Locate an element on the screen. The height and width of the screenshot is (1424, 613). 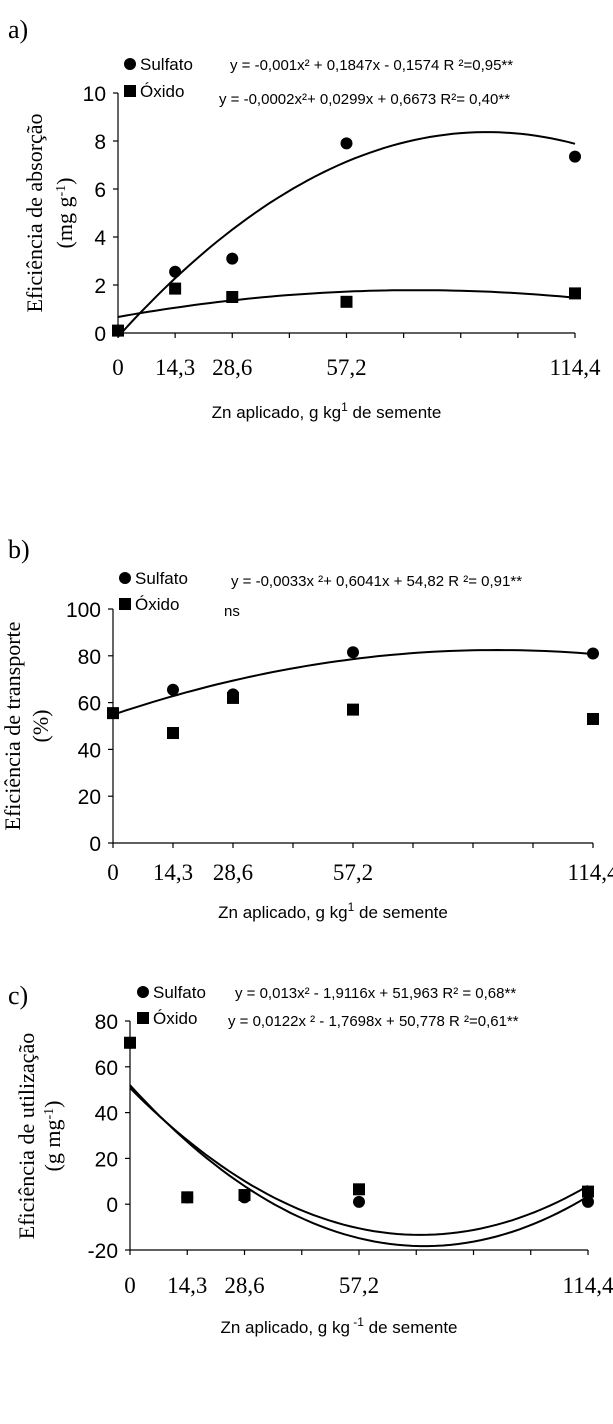
y-axis-label-units: (%) is located at coordinates (40, 726).